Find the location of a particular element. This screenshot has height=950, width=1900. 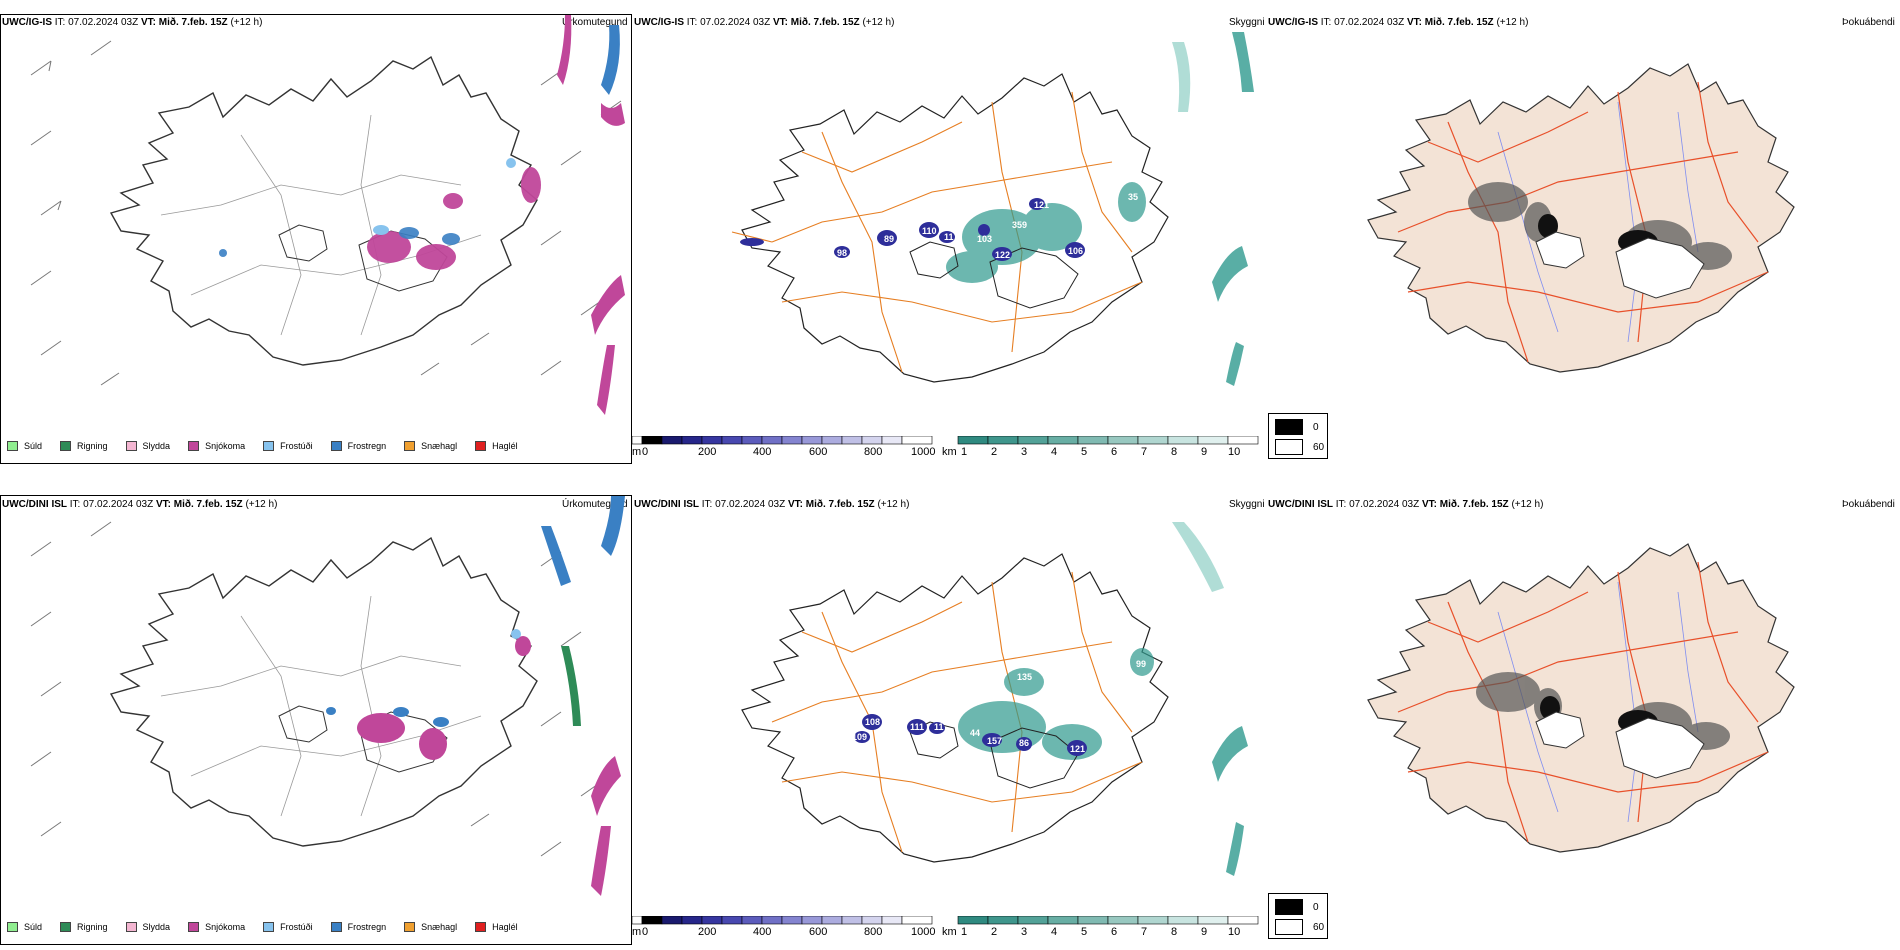

svg-text: 111 is located at coordinates (917, 727).